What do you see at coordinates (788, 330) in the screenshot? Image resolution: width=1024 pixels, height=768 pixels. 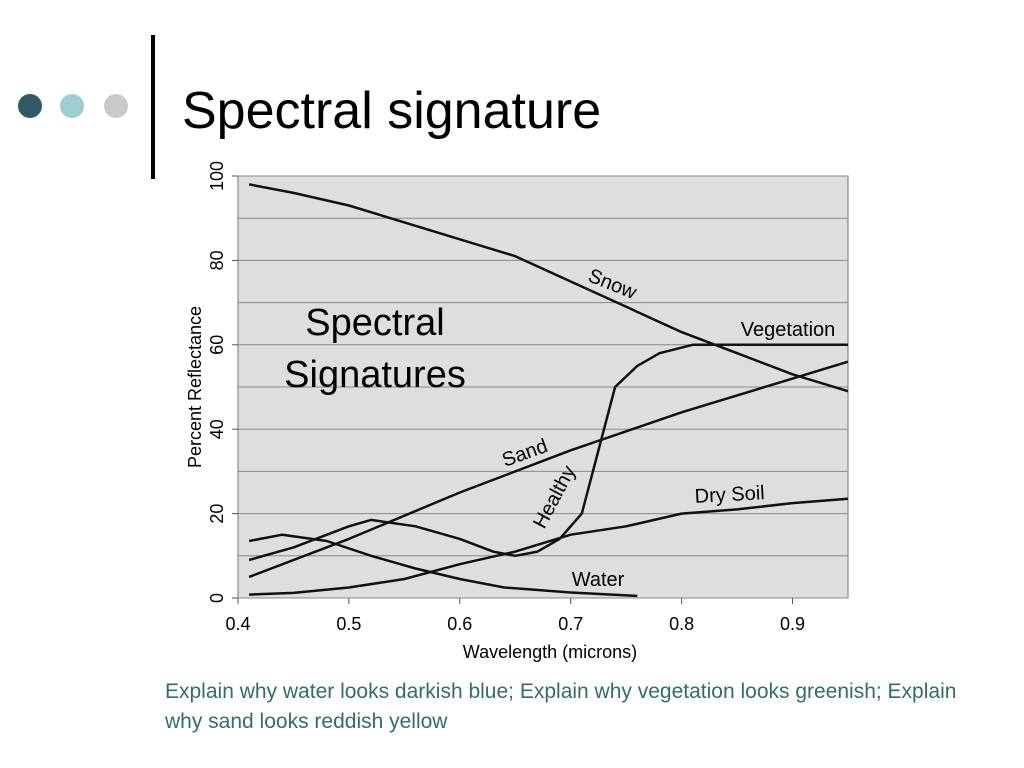 I see `series-label: Vegetation` at bounding box center [788, 330].